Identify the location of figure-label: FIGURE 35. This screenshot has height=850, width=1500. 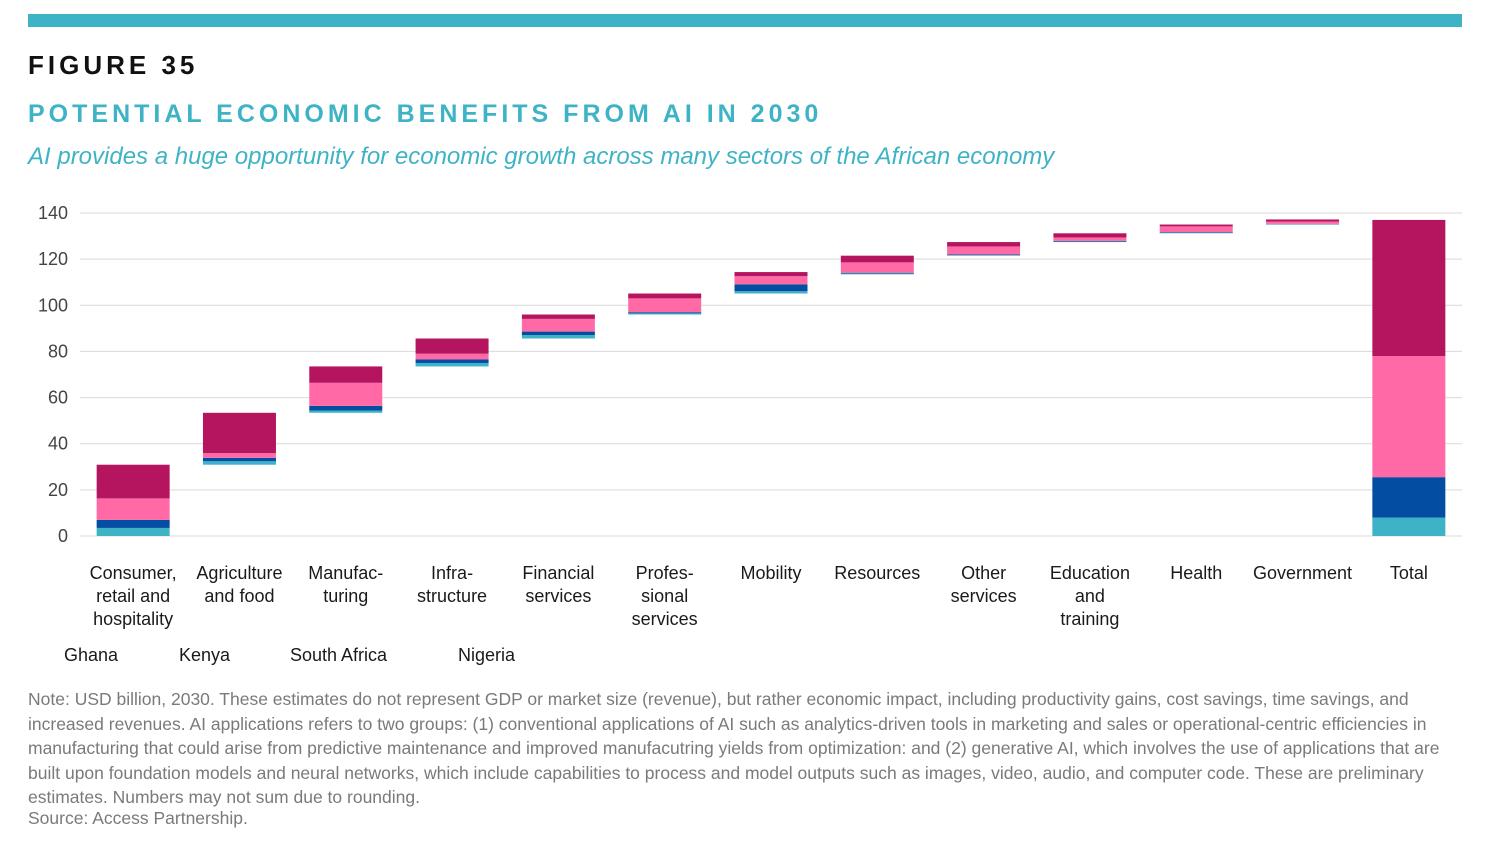
(113, 65).